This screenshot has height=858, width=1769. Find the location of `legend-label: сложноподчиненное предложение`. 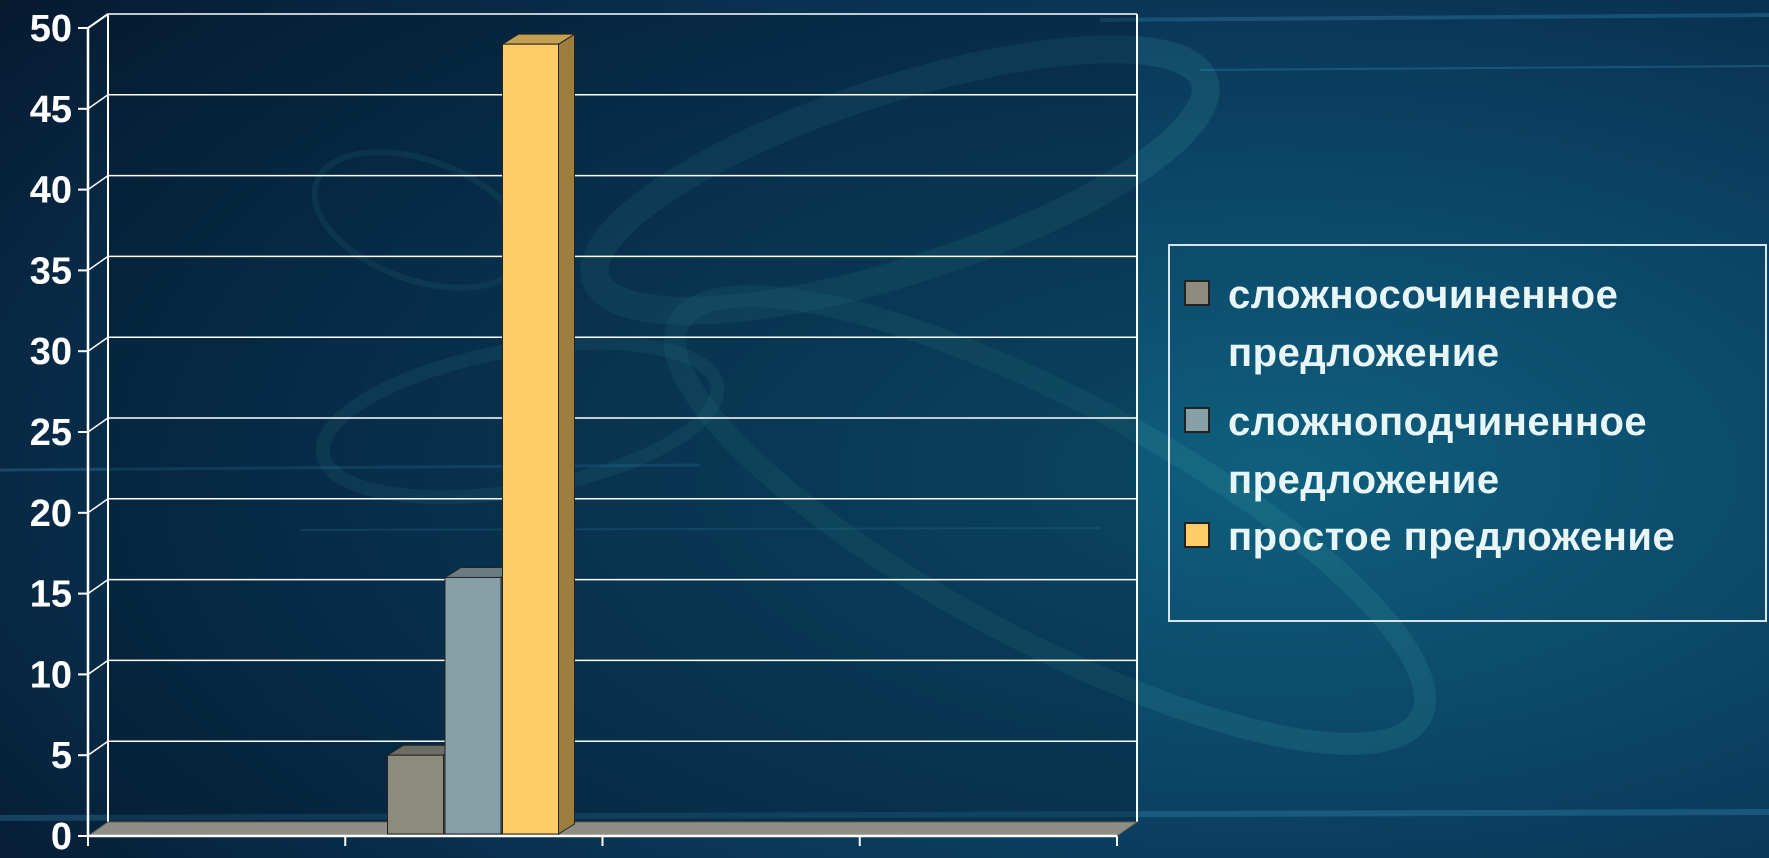

legend-label: сложноподчиненное предложение is located at coordinates (1438, 451).